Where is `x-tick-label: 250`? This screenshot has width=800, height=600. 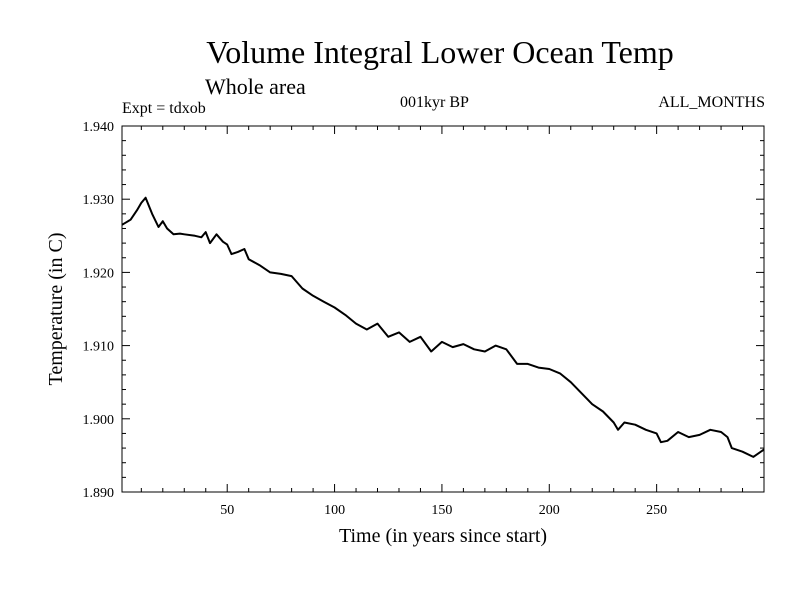 x-tick-label: 250 is located at coordinates (656, 510).